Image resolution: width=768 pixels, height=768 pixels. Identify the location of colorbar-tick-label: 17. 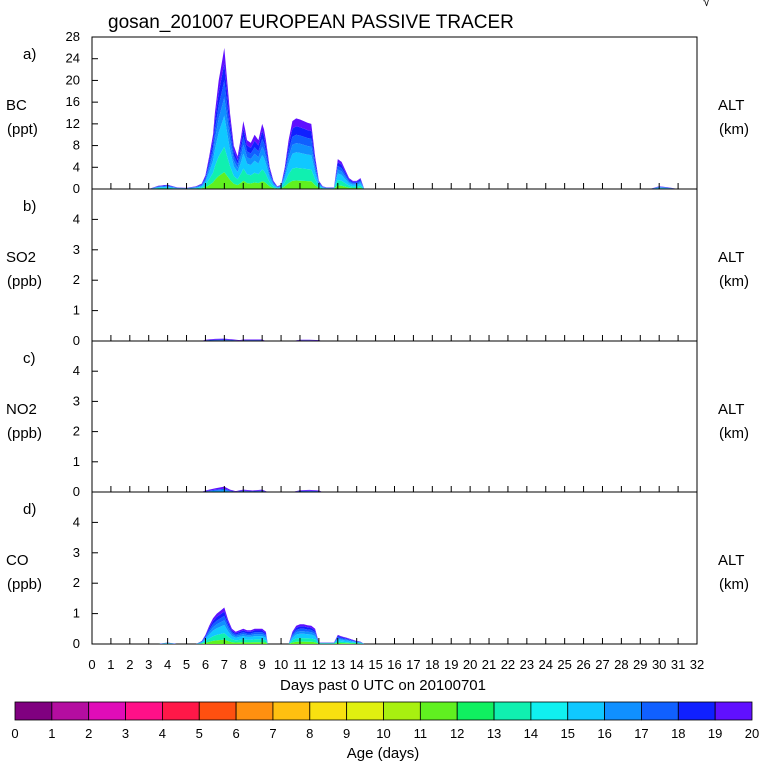
(641, 733).